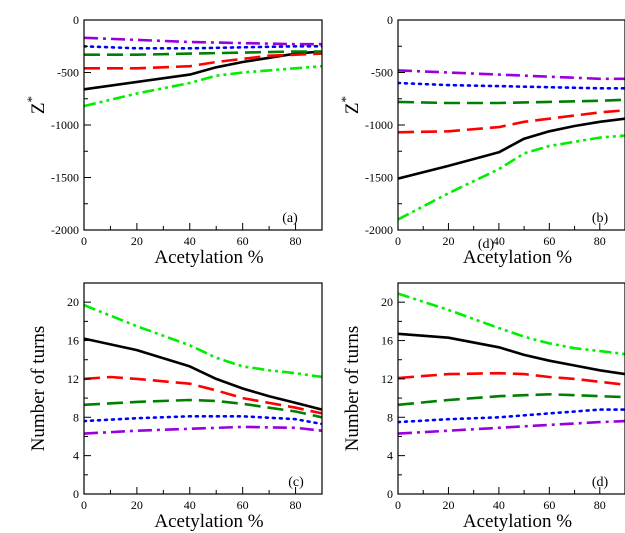  What do you see at coordinates (600, 482) in the screenshot?
I see `panel-tag: (d)` at bounding box center [600, 482].